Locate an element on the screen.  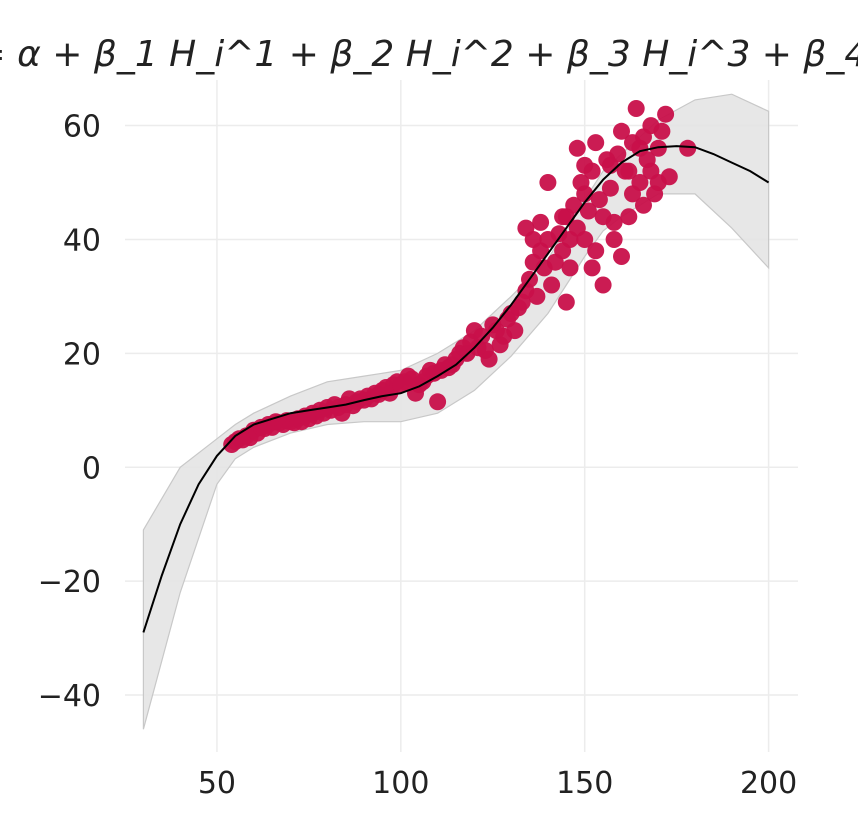
x-tick-label: 50 is located at coordinates (217, 783).